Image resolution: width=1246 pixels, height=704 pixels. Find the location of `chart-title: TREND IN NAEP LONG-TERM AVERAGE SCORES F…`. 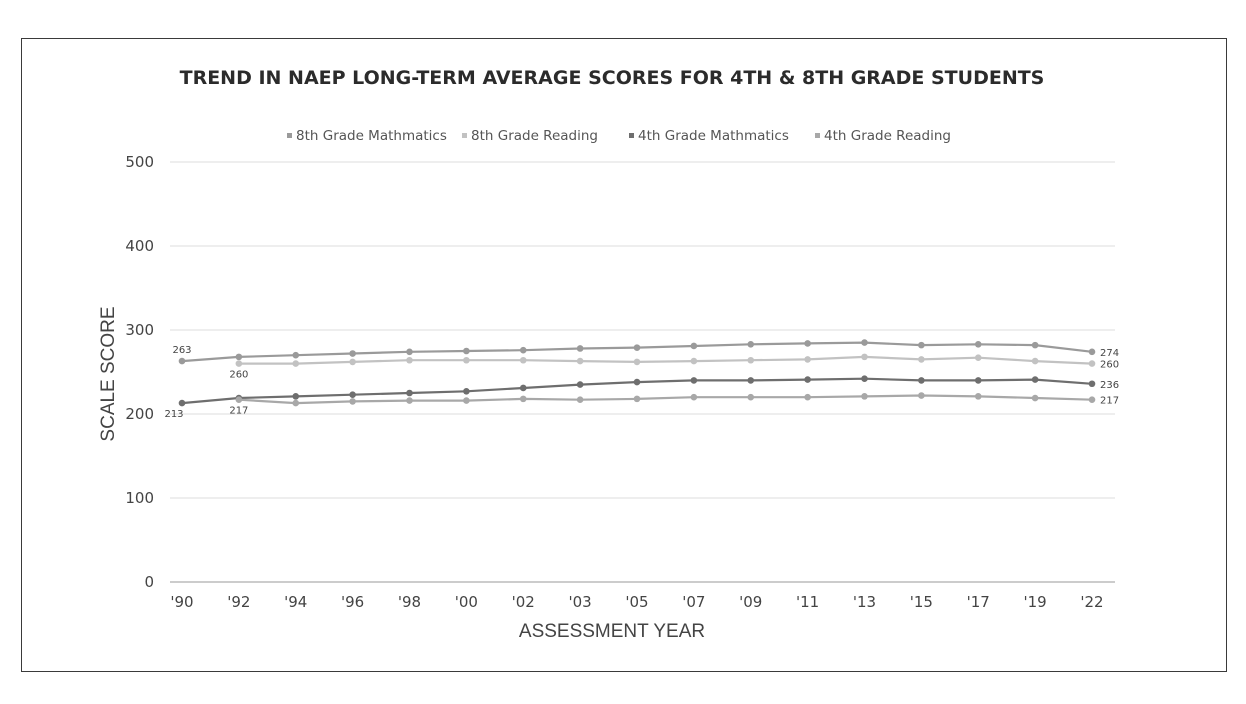

chart-title: TREND IN NAEP LONG-TERM AVERAGE SCORES F… is located at coordinates (612, 78).